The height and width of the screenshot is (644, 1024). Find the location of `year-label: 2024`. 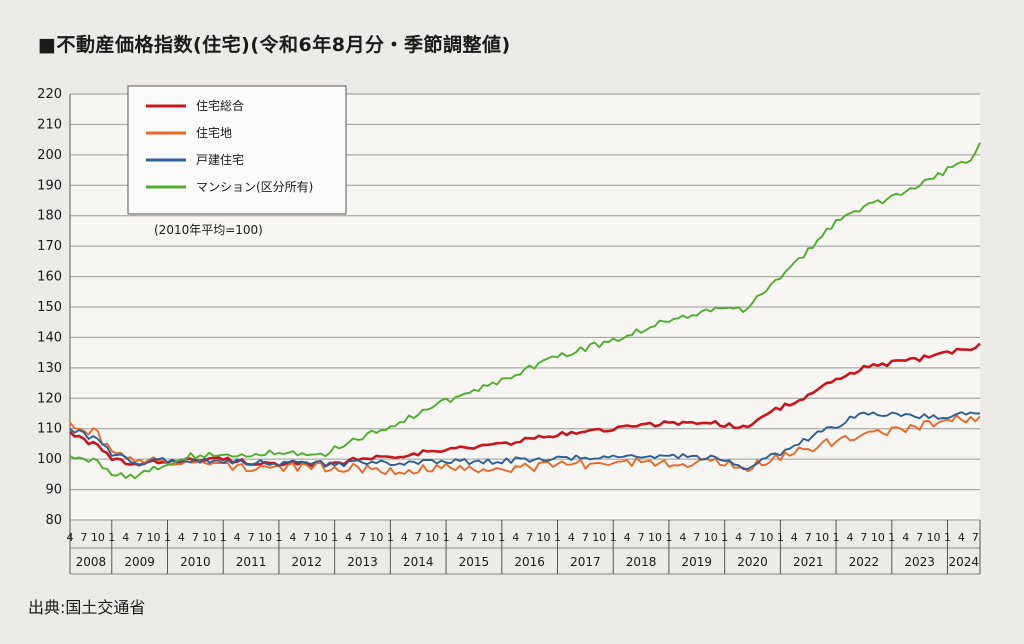

year-label: 2024 is located at coordinates (963, 562).